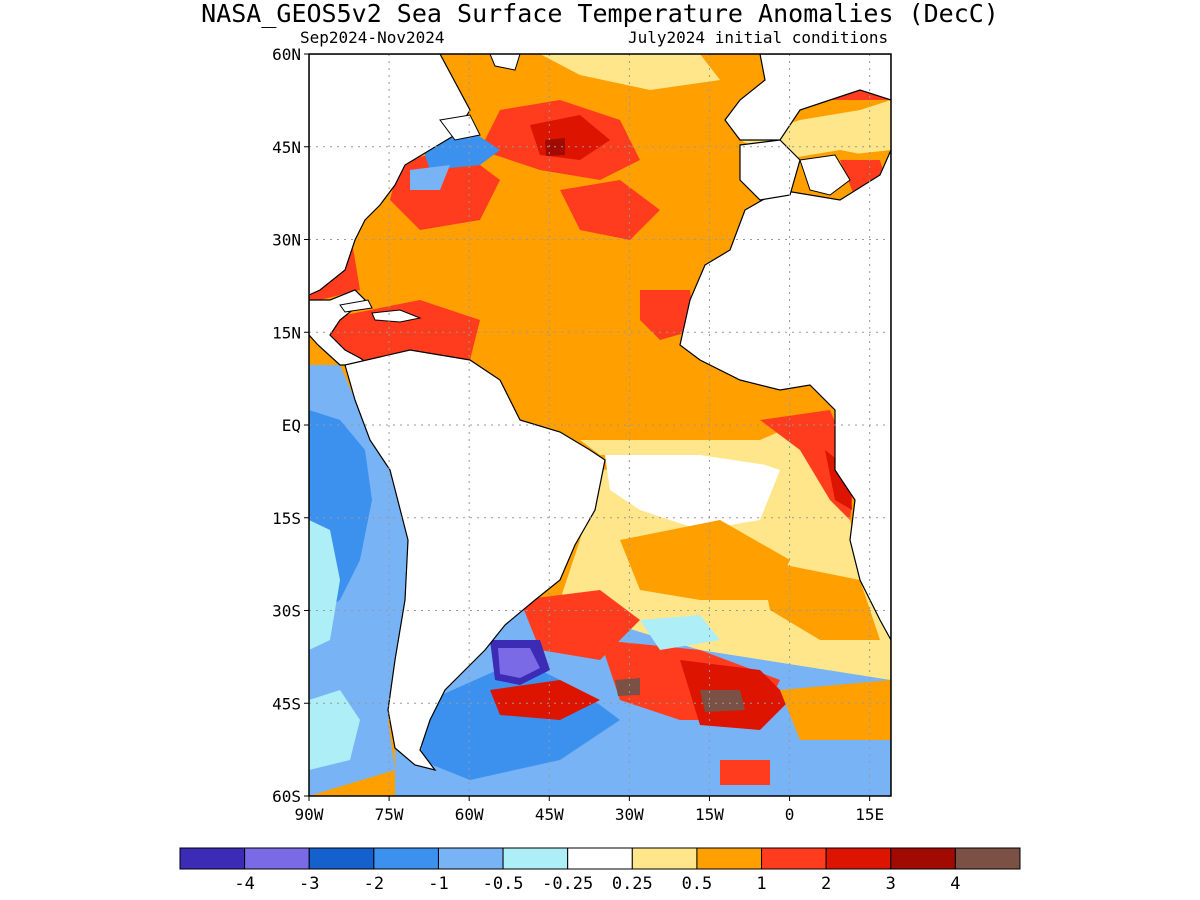  I want to click on lon-tick-label: 45W, so click(549, 814).